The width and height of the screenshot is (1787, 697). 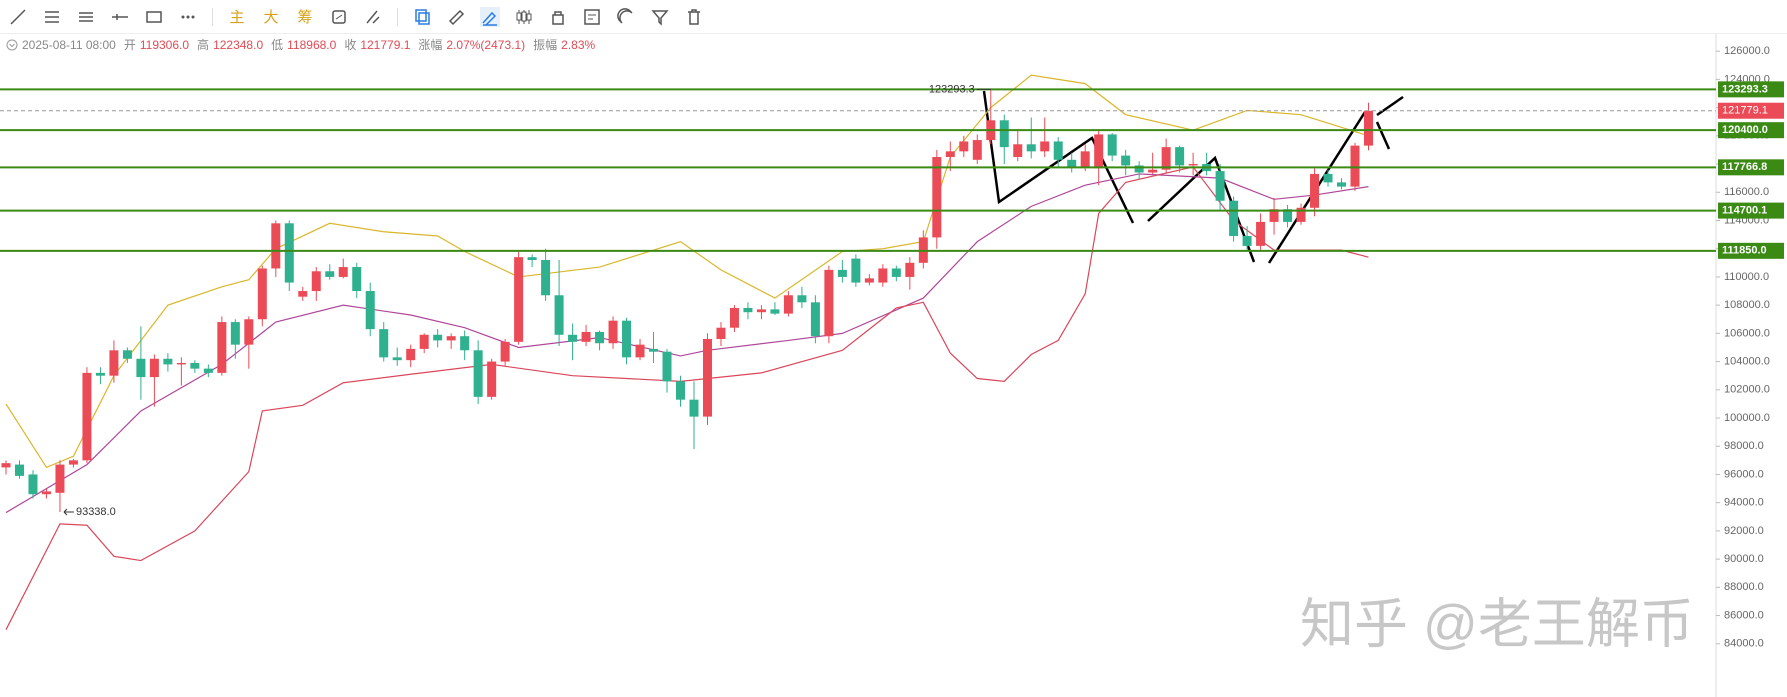 I want to click on last-price-label: 121779.1, so click(x=1745, y=111).